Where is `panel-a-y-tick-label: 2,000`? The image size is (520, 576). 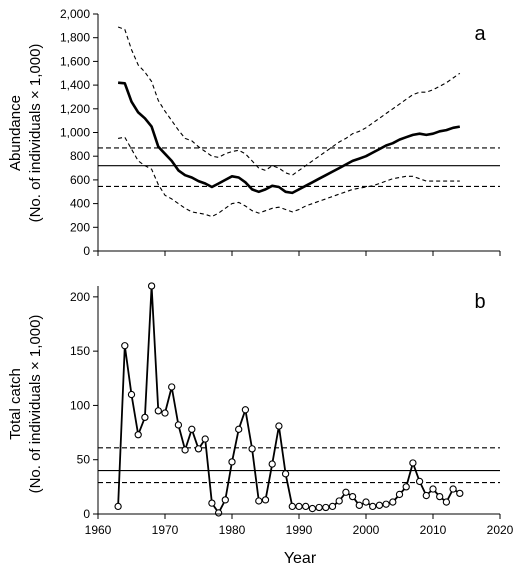 panel-a-y-tick-label: 2,000 is located at coordinates (75, 14).